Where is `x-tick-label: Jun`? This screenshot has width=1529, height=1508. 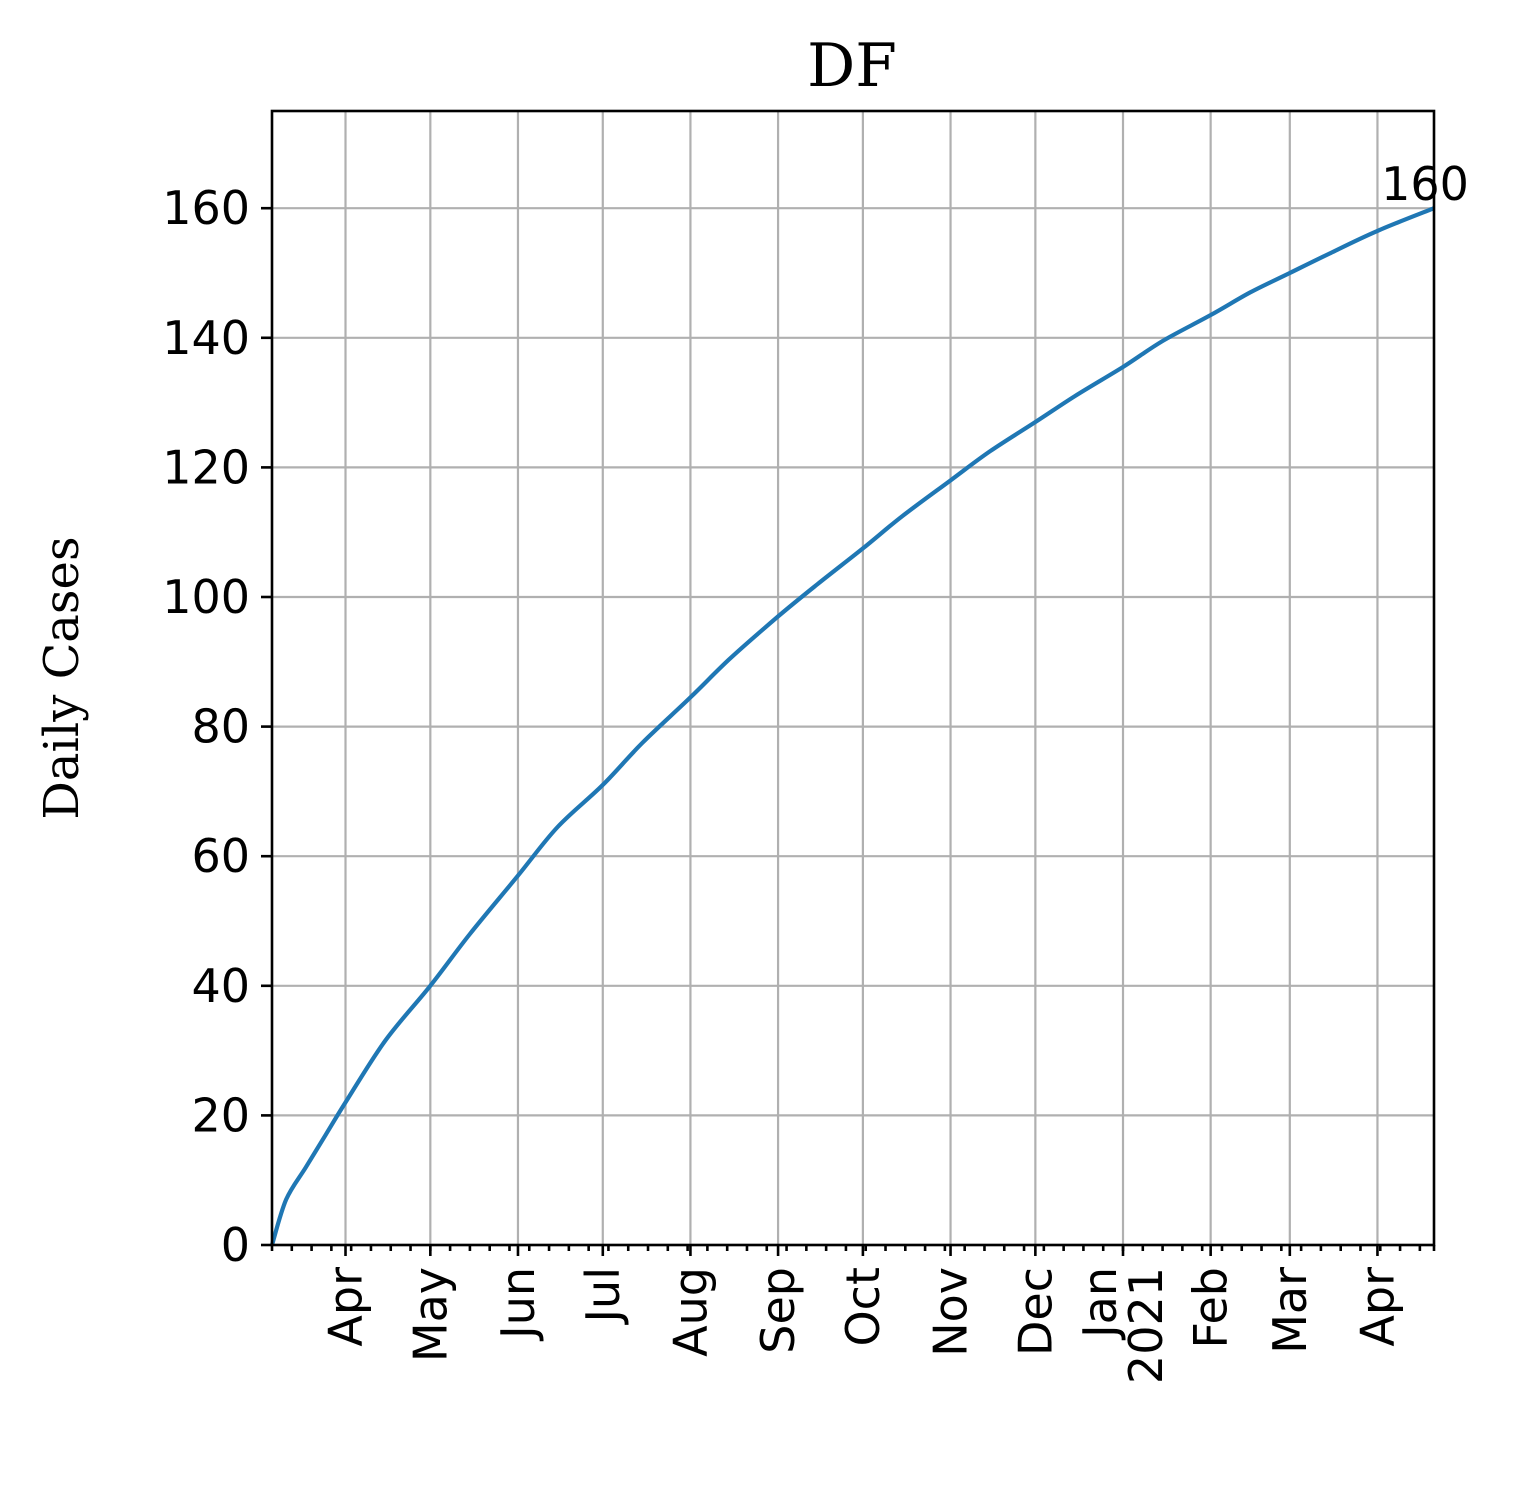
x-tick-label: Jun is located at coordinates (518, 1304).